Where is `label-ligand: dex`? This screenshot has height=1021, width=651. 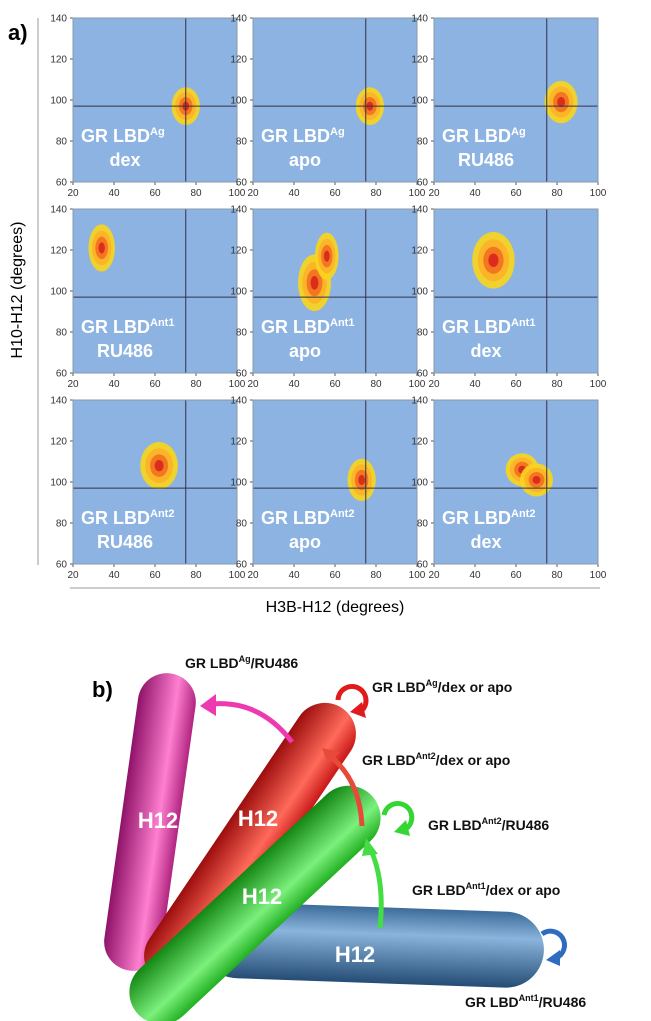
label-ligand: dex is located at coordinates (124, 160).